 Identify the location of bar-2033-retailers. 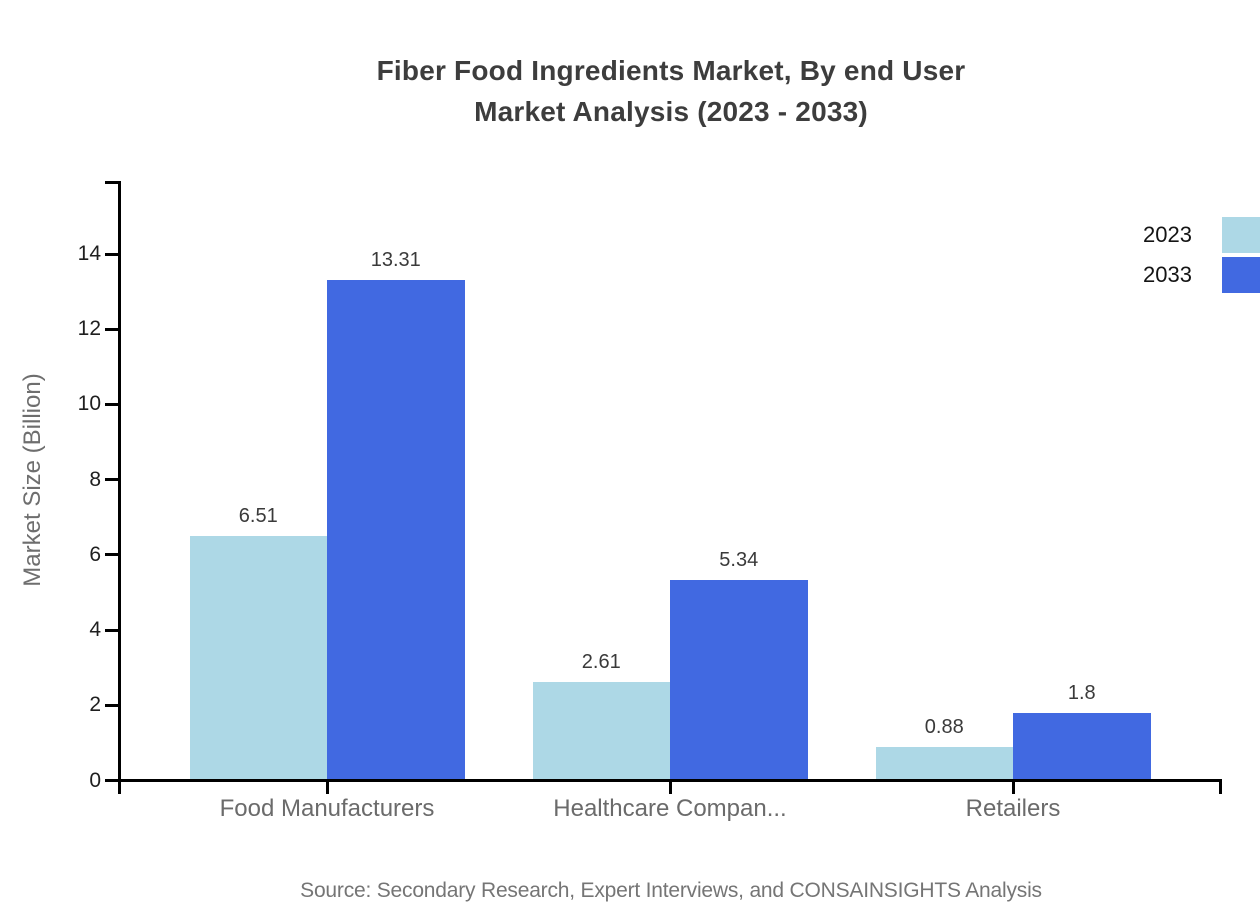
(1082, 745).